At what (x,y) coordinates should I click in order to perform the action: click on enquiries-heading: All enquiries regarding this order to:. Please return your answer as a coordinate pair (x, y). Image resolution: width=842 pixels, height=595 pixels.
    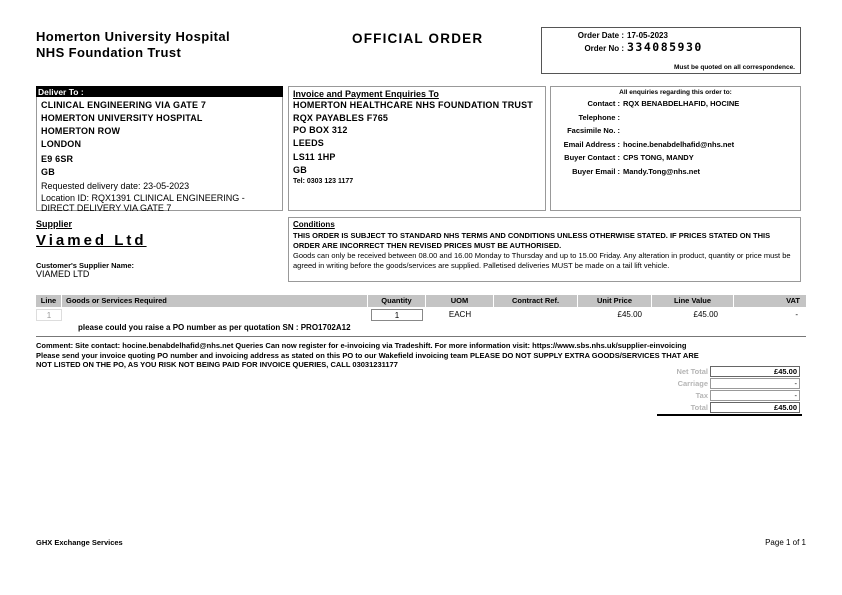
    Looking at the image, I should click on (675, 92).